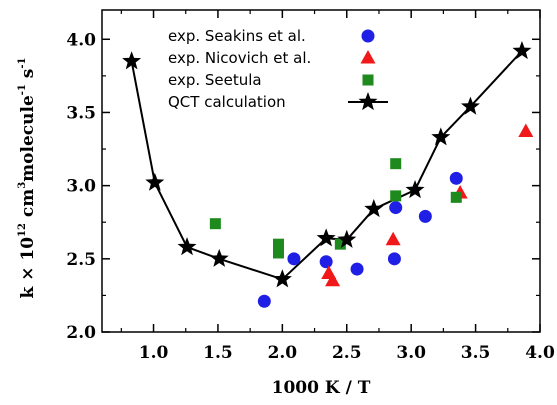 This screenshot has height=405, width=557. I want to click on legend-circle-icon, so click(368, 36).